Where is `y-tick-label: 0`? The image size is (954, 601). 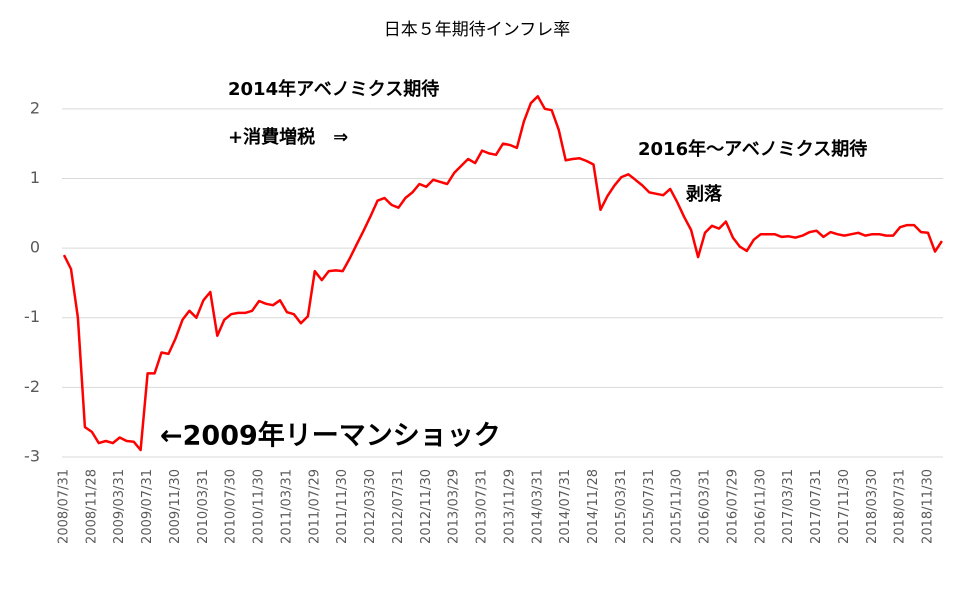 y-tick-label: 0 is located at coordinates (35, 247).